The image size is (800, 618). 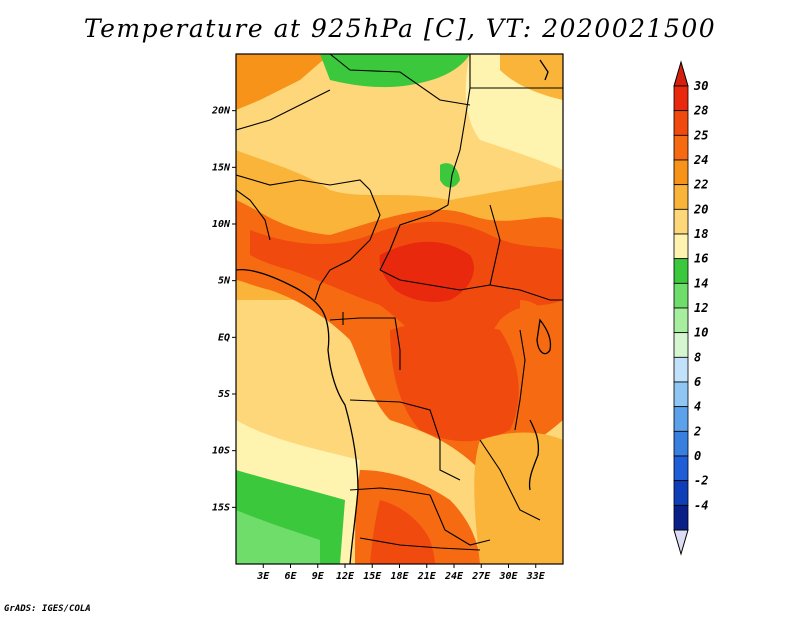 What do you see at coordinates (221, 167) in the screenshot?
I see `lat-tick-label-1: 15N` at bounding box center [221, 167].